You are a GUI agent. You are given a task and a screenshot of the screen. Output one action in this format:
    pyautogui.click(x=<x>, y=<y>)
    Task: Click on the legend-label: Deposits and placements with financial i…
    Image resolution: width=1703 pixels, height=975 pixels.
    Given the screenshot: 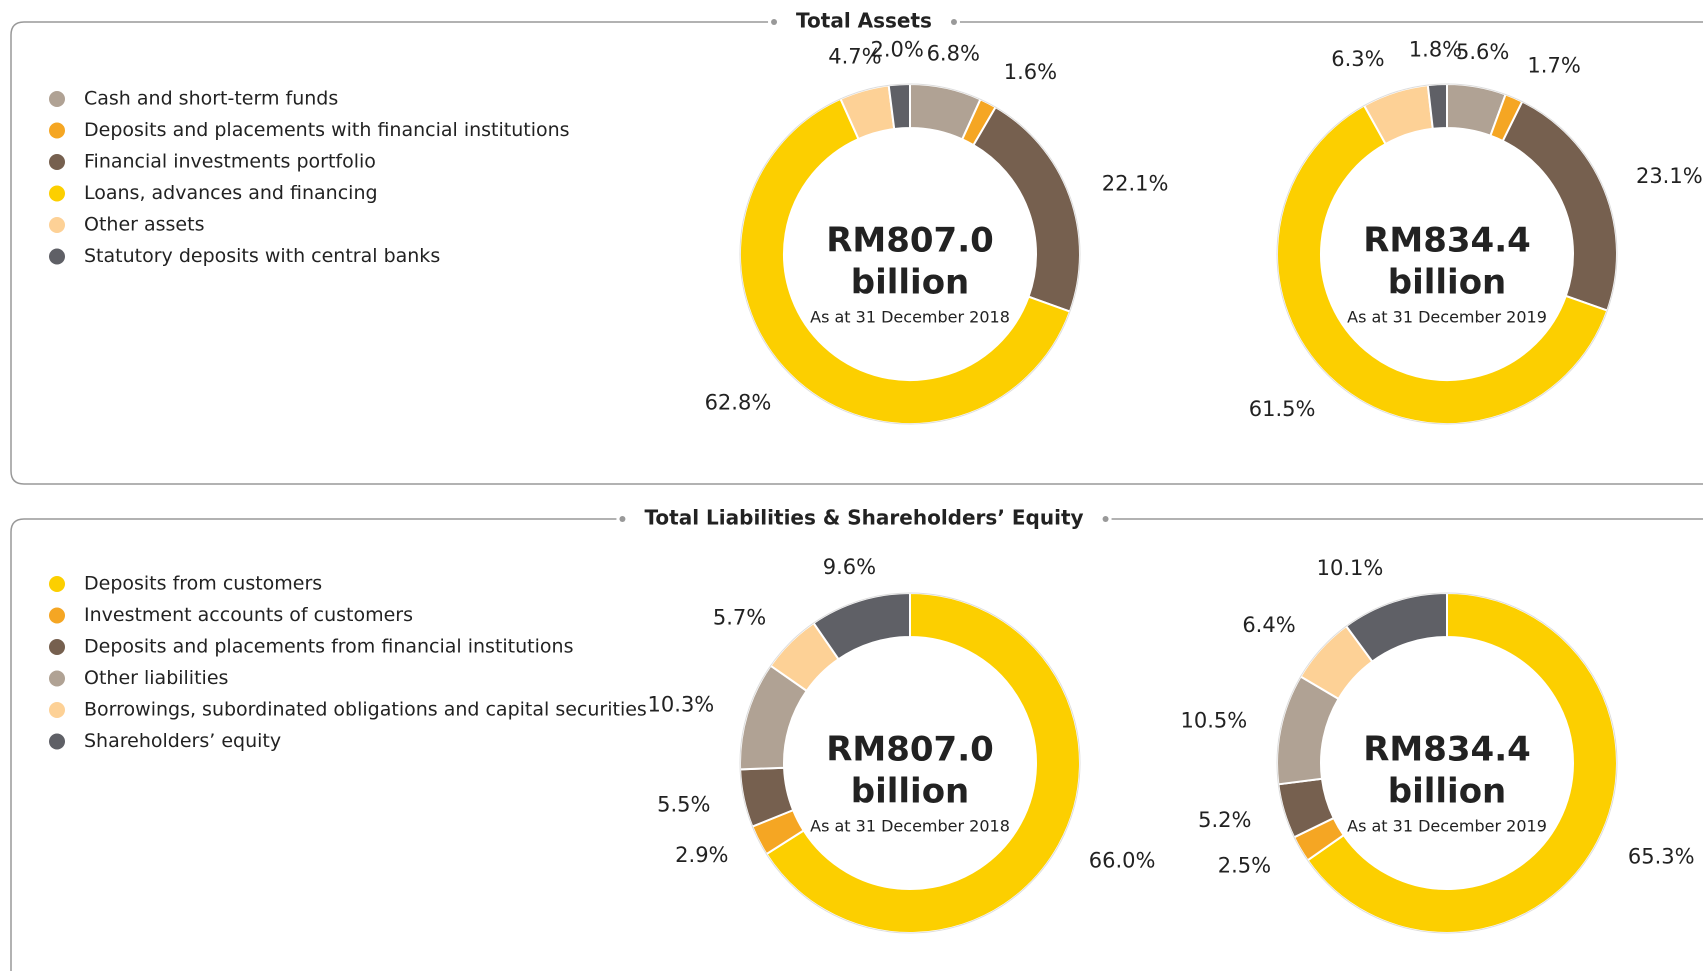 What is the action you would take?
    pyautogui.click(x=327, y=130)
    